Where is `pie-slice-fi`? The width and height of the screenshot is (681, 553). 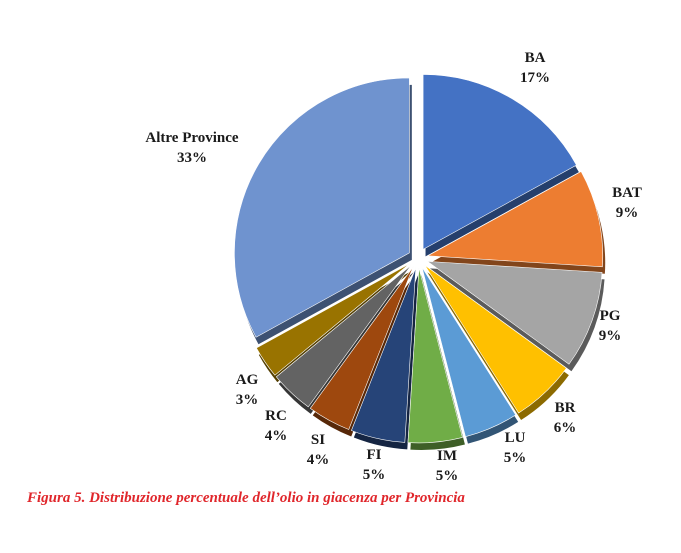
pie-slice-fi is located at coordinates (384, 355).